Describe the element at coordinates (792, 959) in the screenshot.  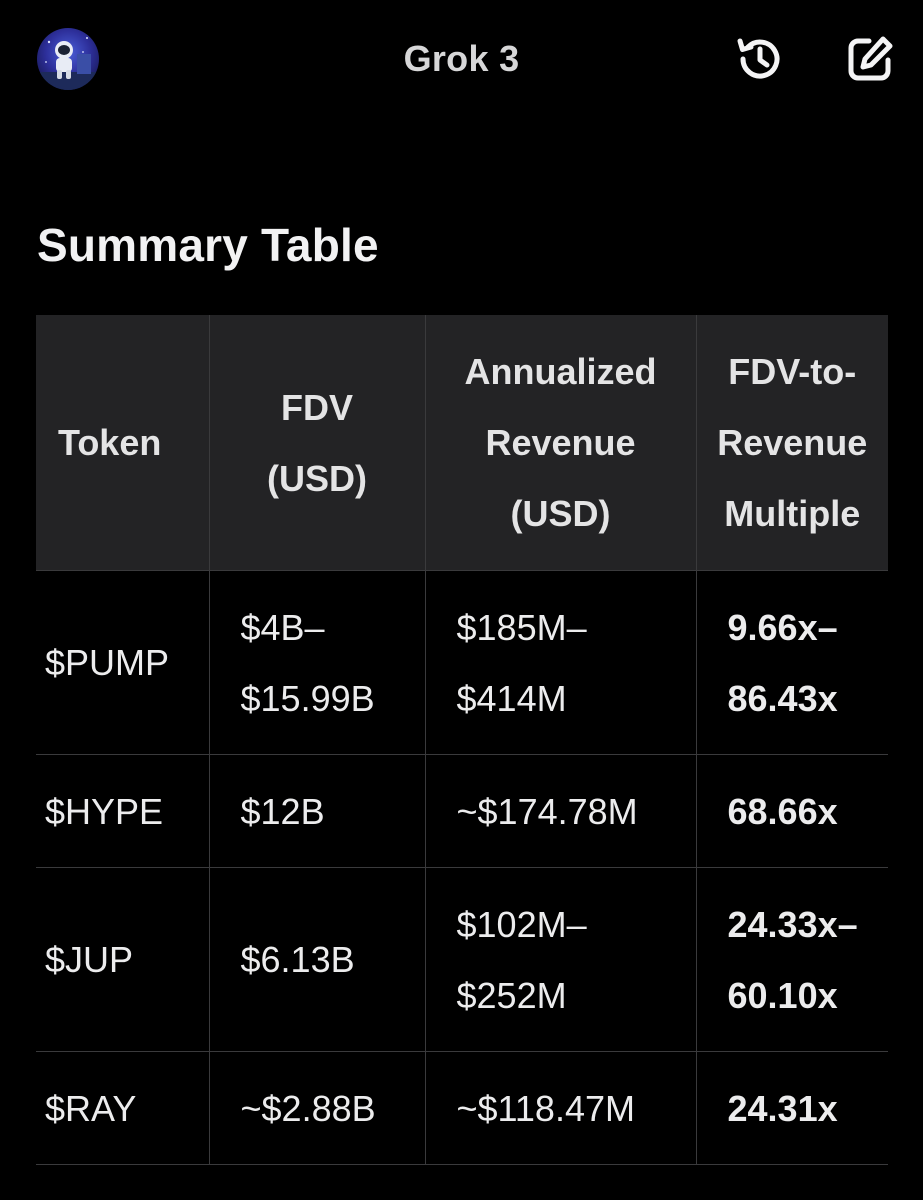
I see `multiple-cell: 24.33x– 60.10x` at that location.